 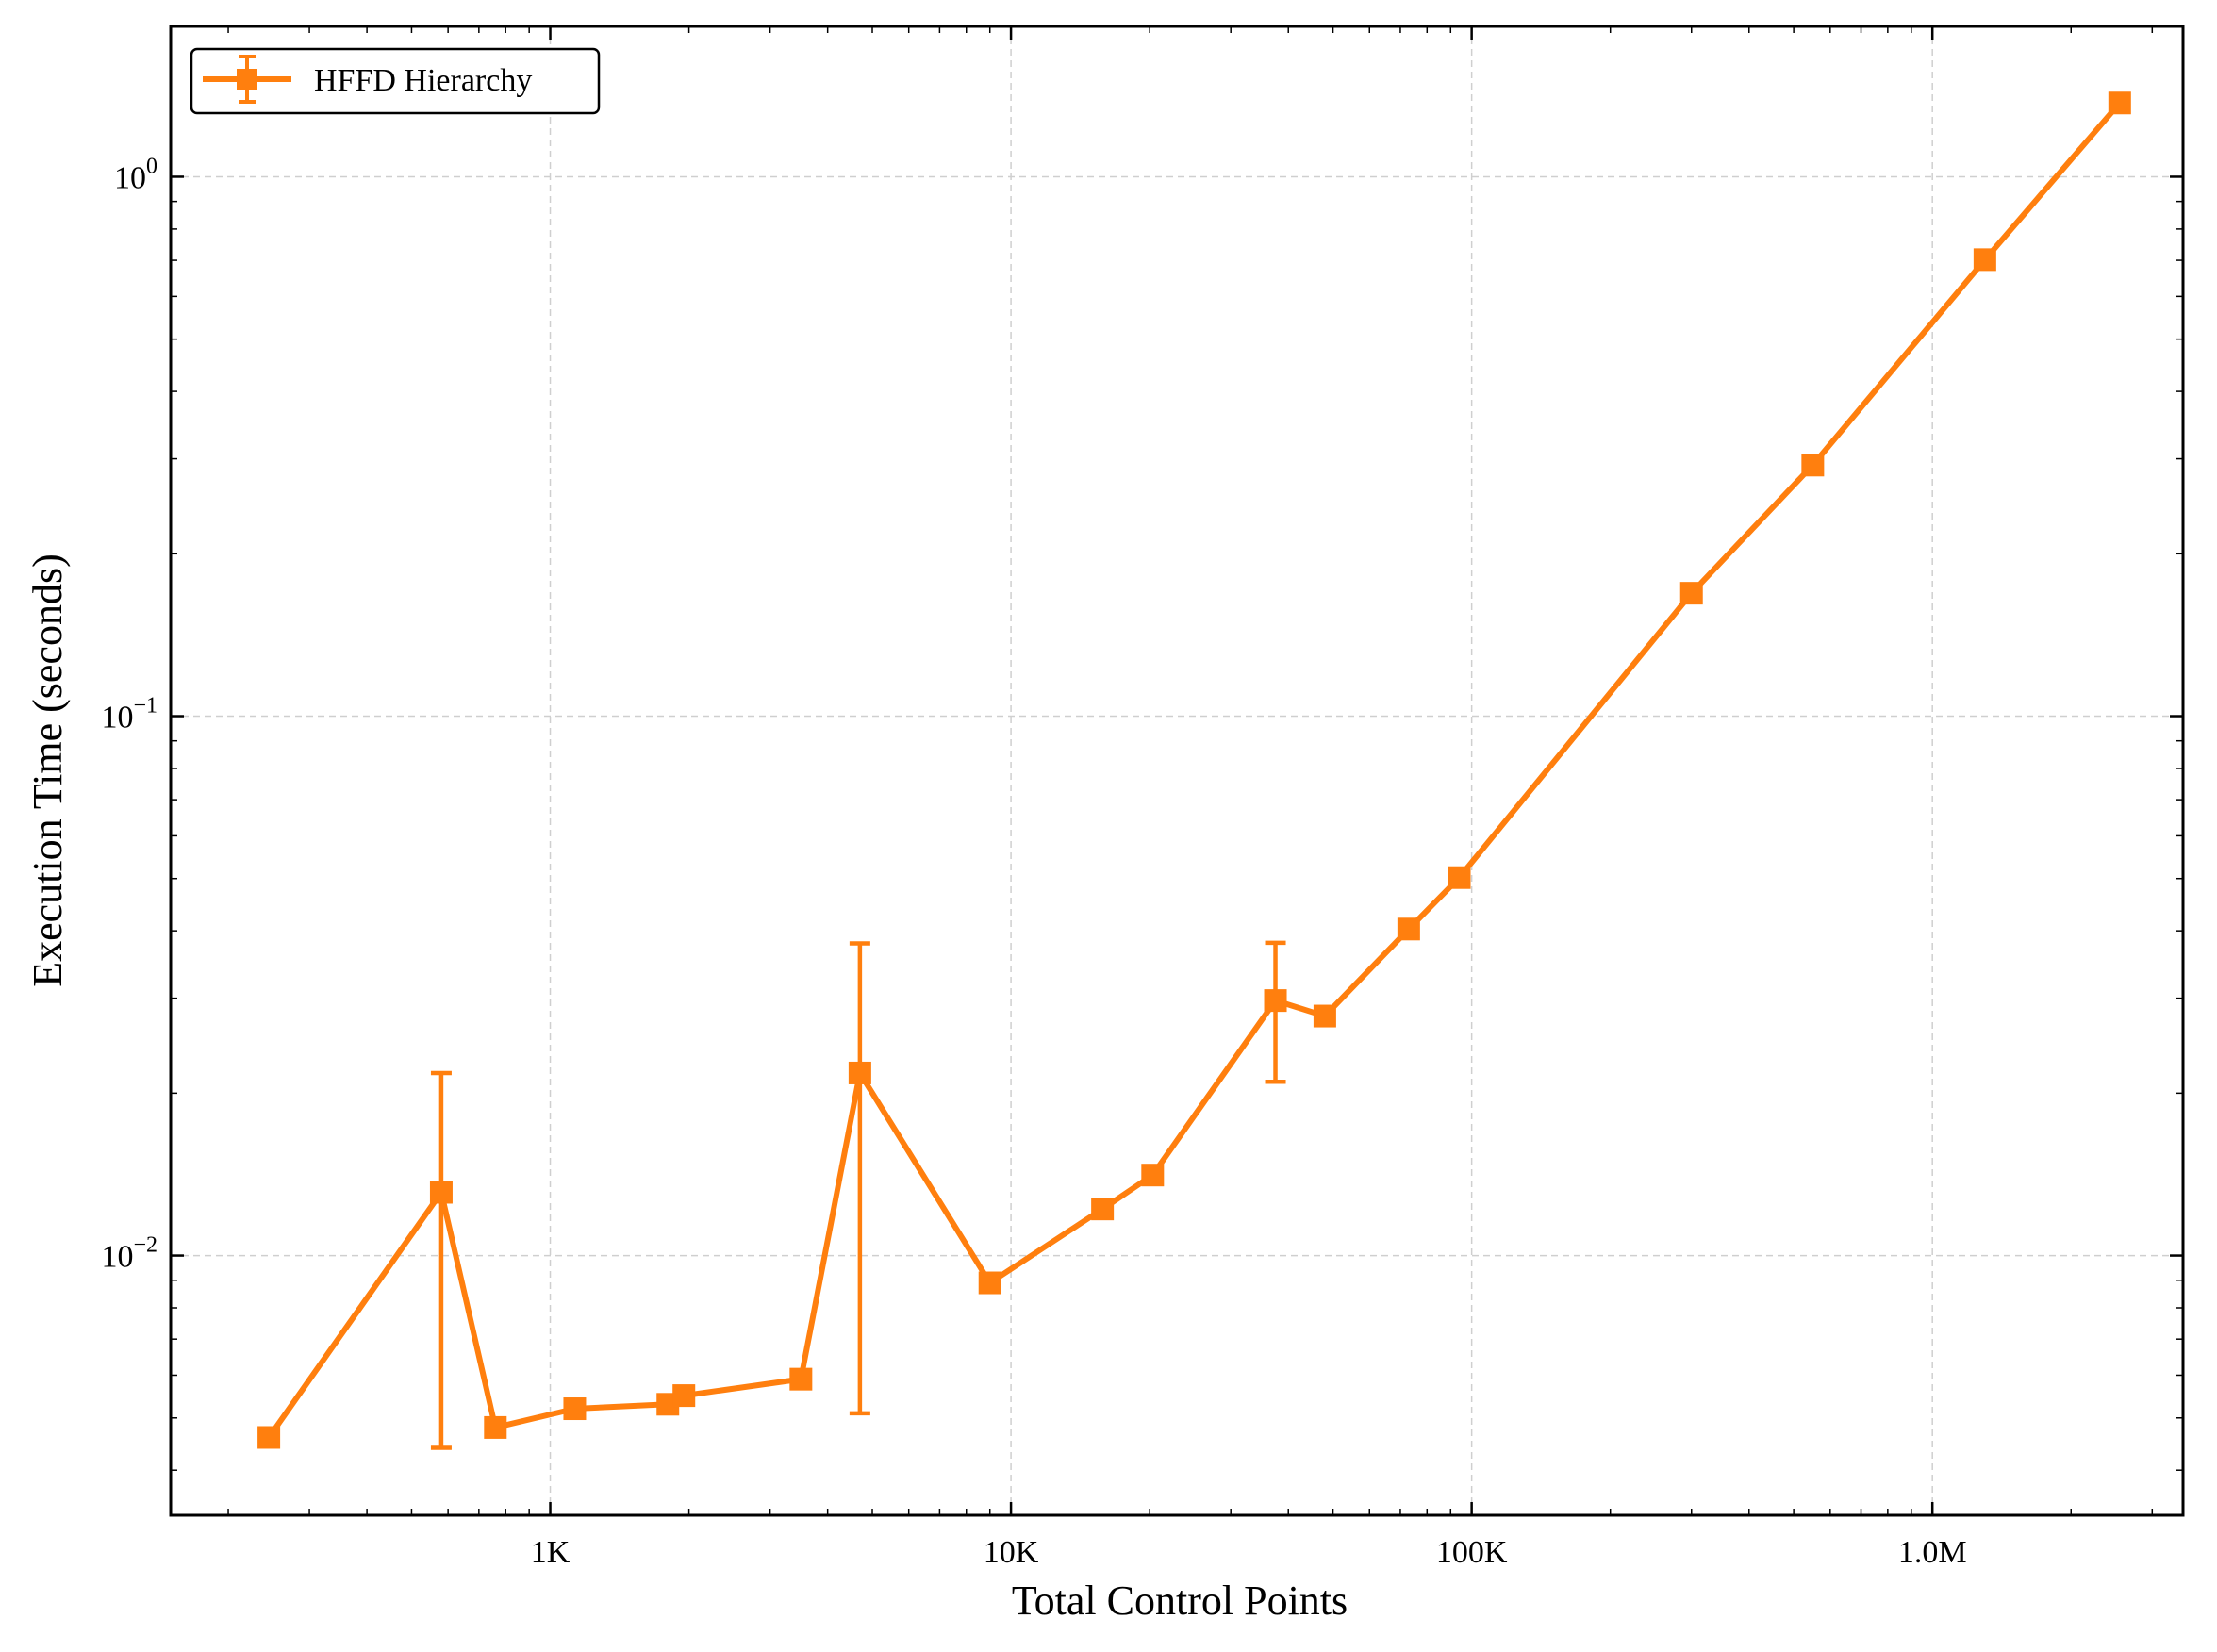 I want to click on y-axis-title: Execution Time (seconds), so click(x=48, y=770).